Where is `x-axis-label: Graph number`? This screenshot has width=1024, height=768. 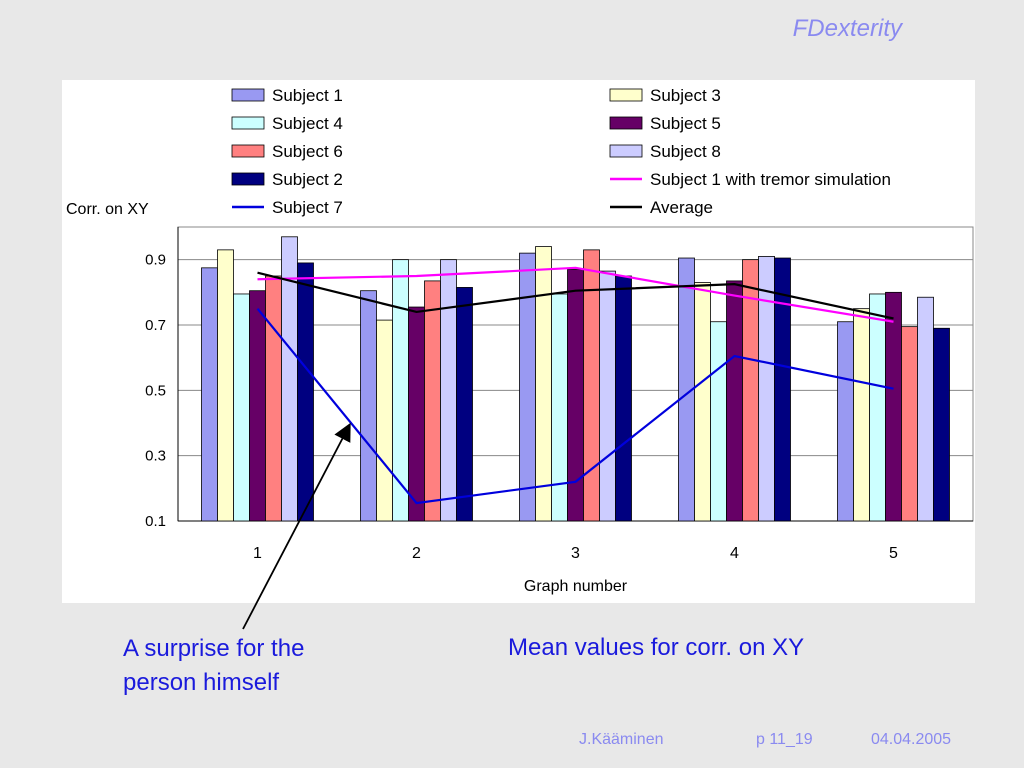
x-axis-label: Graph number is located at coordinates (576, 586).